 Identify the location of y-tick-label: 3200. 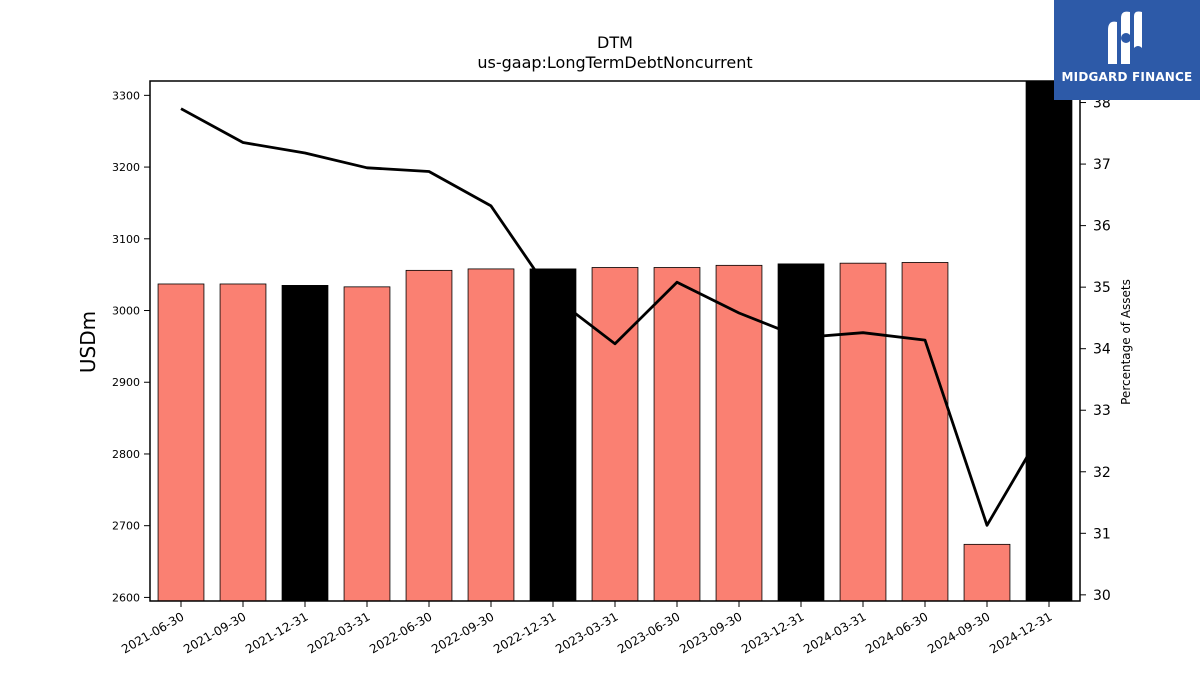
(126, 167).